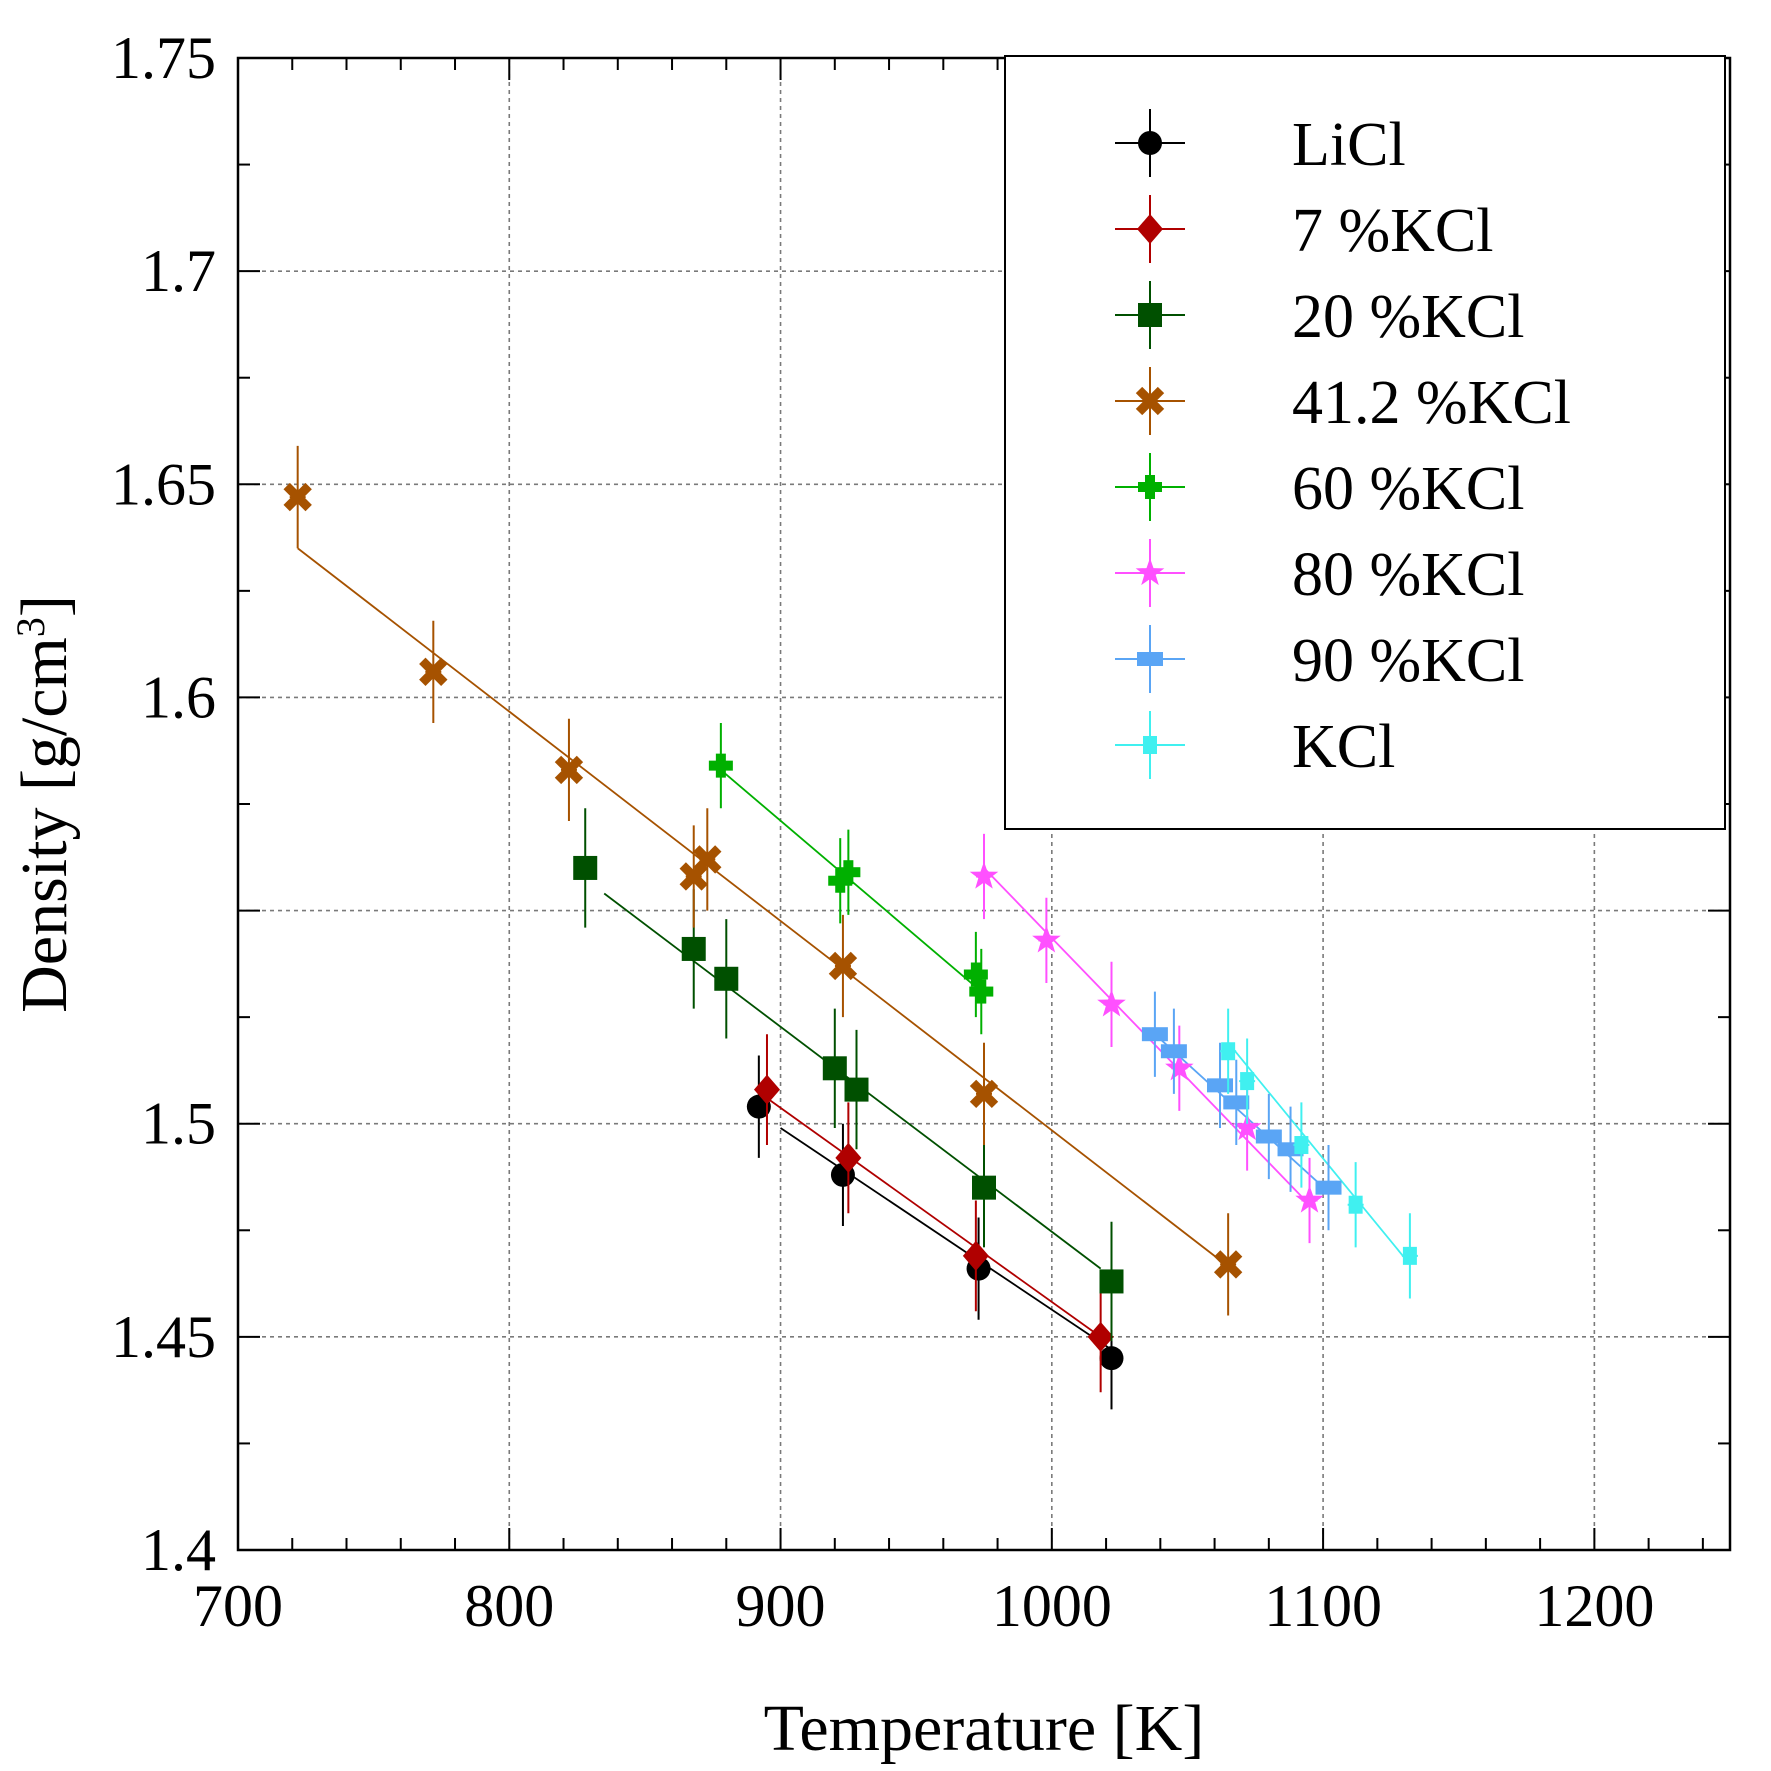  Describe the element at coordinates (781, 1606) in the screenshot. I see `x-tick-label: 900` at that location.